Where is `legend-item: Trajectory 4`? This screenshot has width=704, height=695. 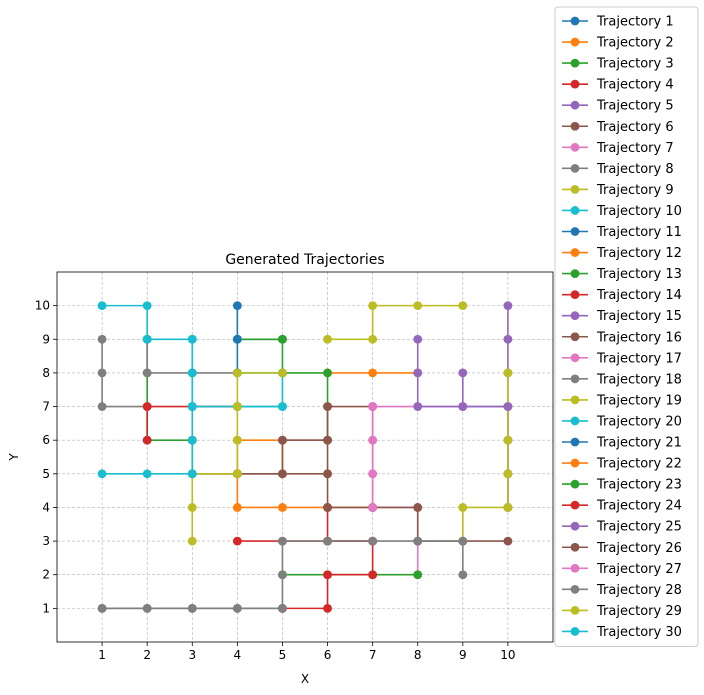 legend-item: Trajectory 4 is located at coordinates (618, 85).